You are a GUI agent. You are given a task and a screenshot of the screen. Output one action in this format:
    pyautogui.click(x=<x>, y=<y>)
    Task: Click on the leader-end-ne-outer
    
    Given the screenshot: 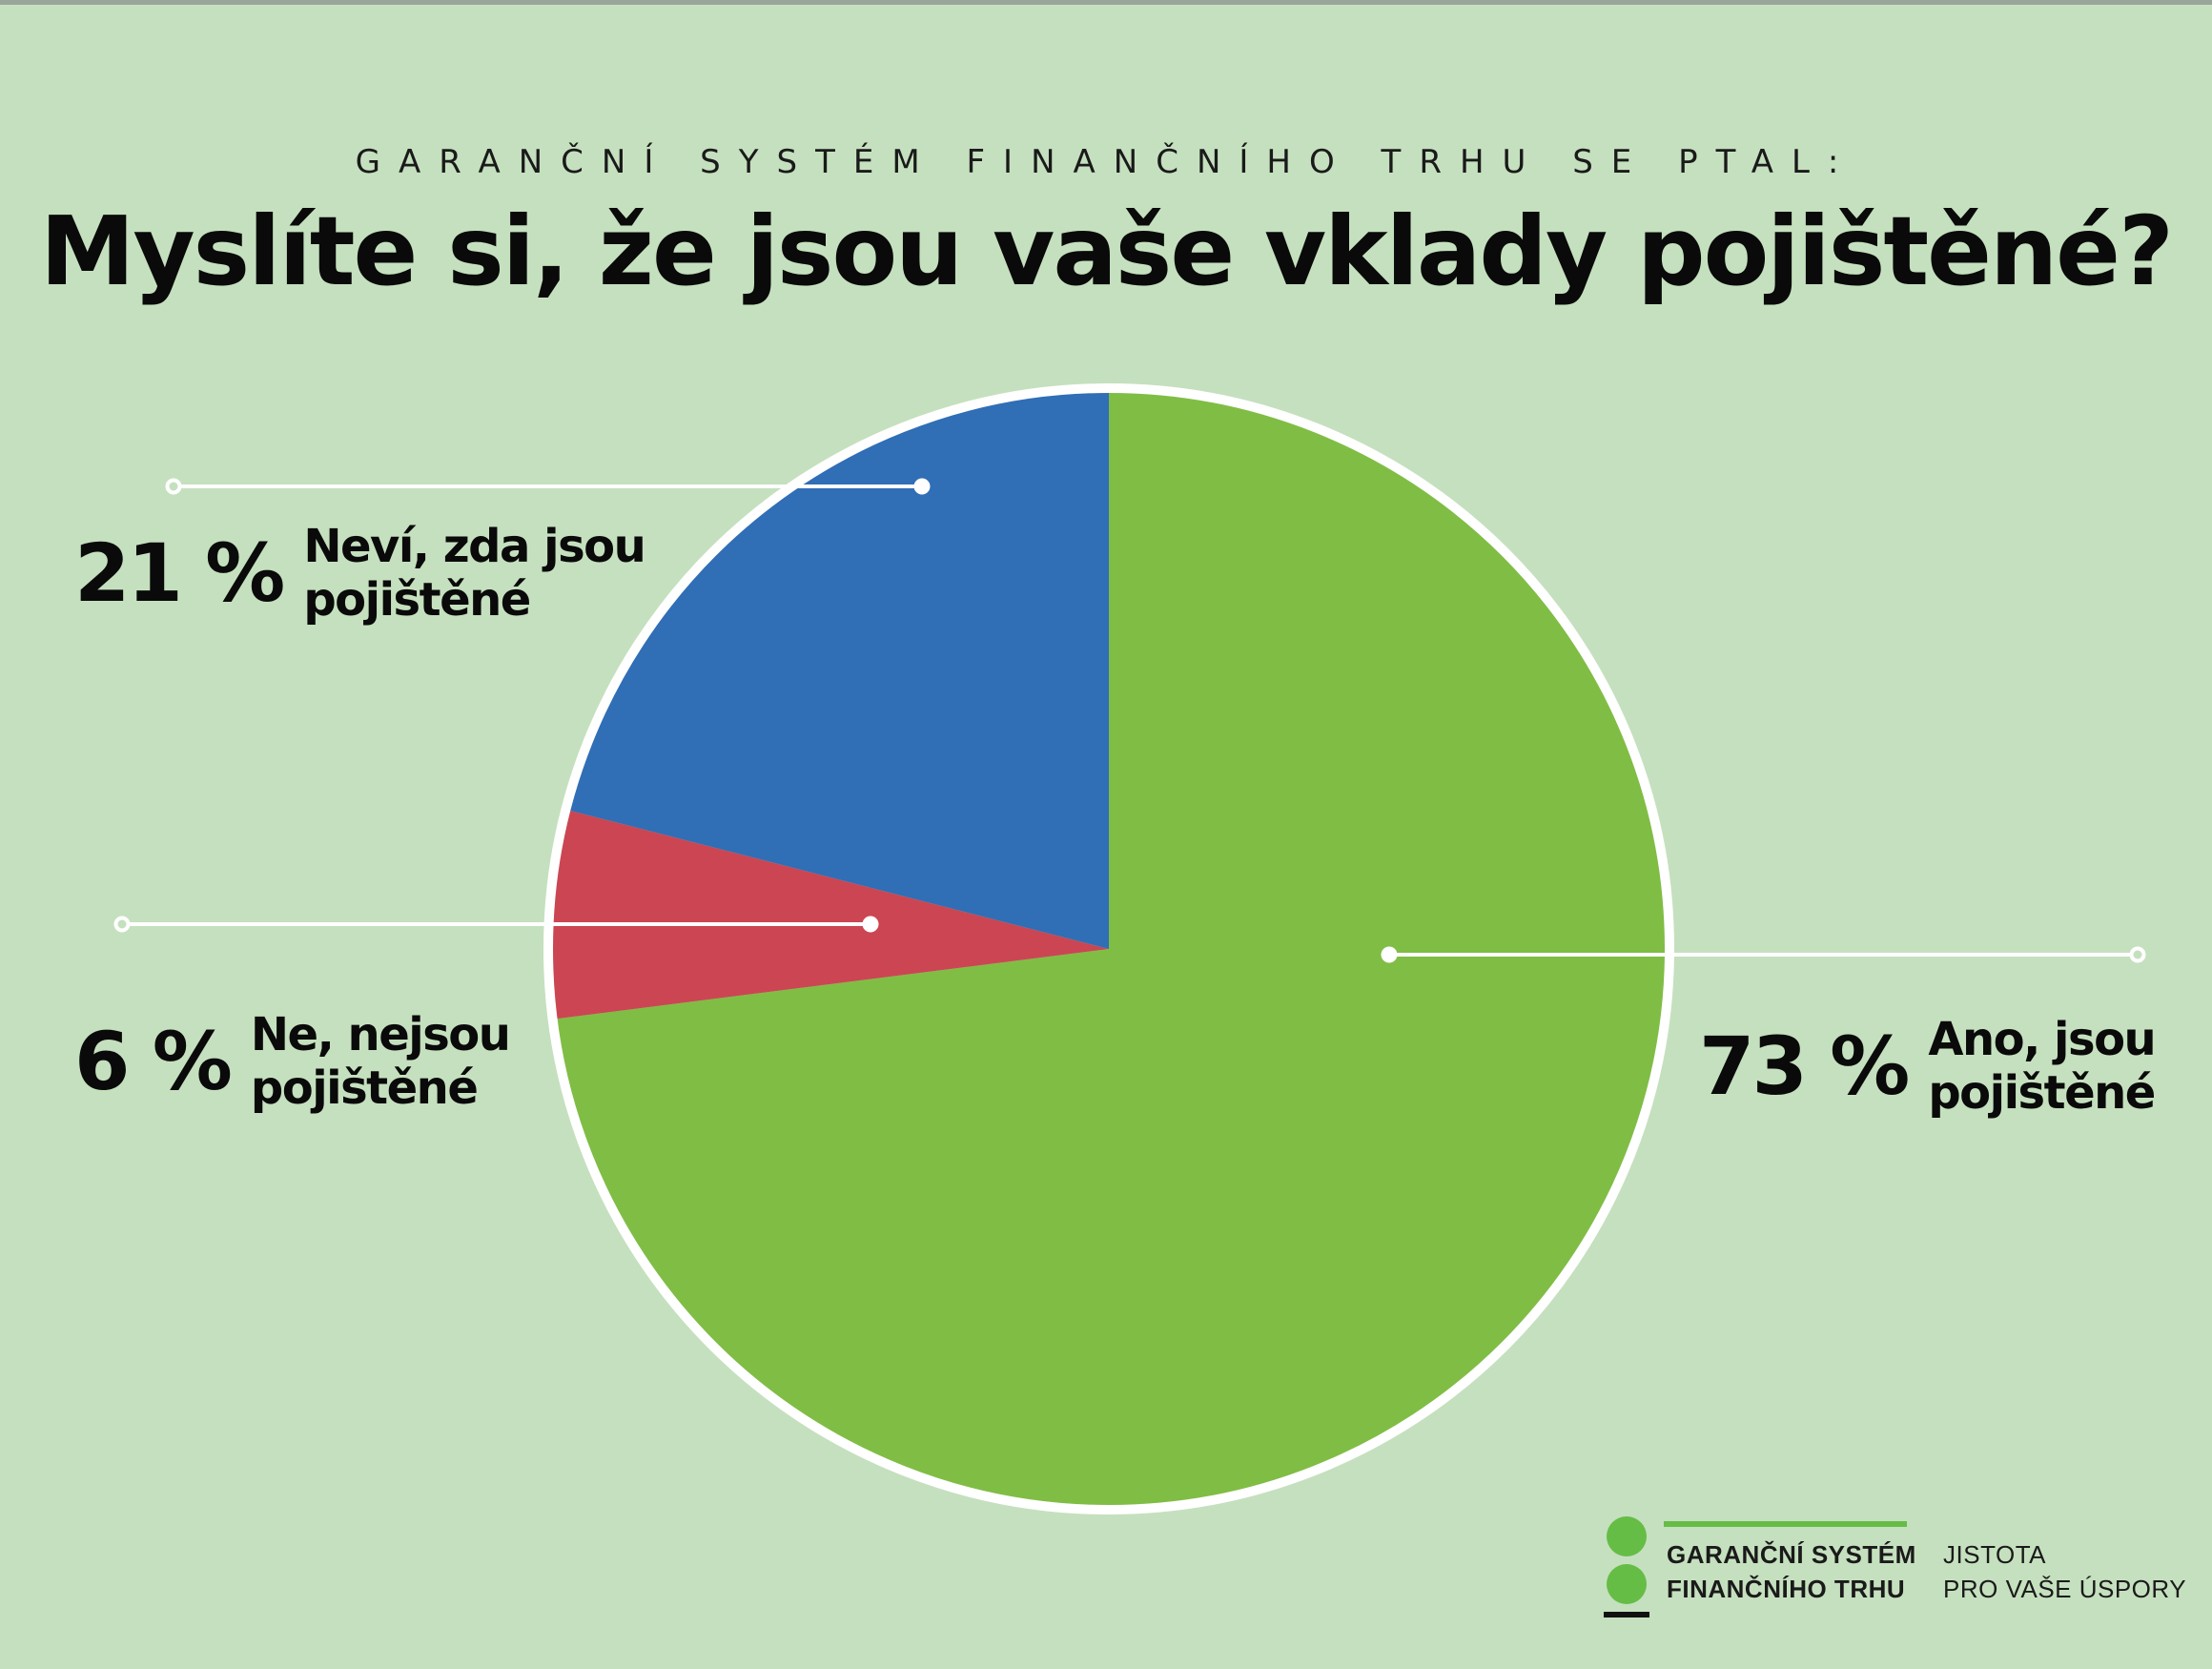 What is the action you would take?
    pyautogui.click(x=122, y=924)
    